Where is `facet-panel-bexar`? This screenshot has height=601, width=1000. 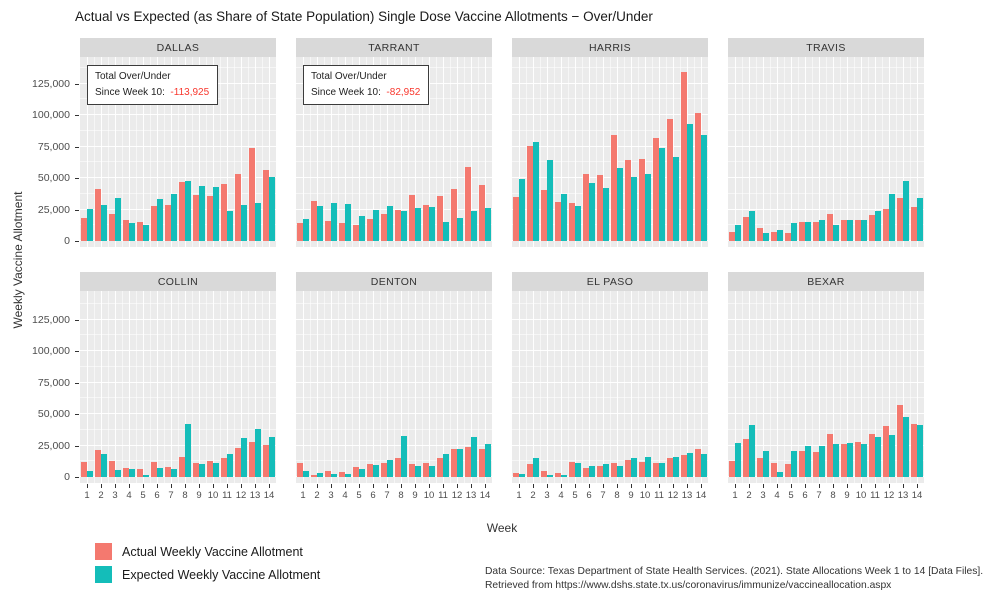
facet-panel-bexar is located at coordinates (826, 387).